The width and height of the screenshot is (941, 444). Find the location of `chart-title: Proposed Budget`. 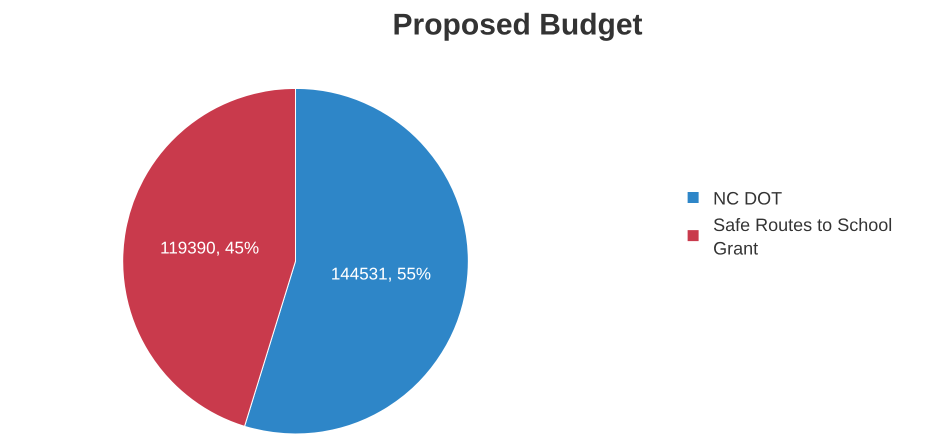

chart-title: Proposed Budget is located at coordinates (517, 25).